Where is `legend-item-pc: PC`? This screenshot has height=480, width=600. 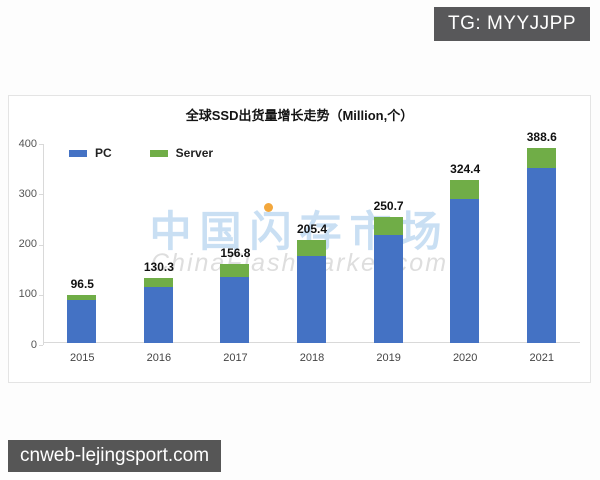 legend-item-pc: PC is located at coordinates (90, 153).